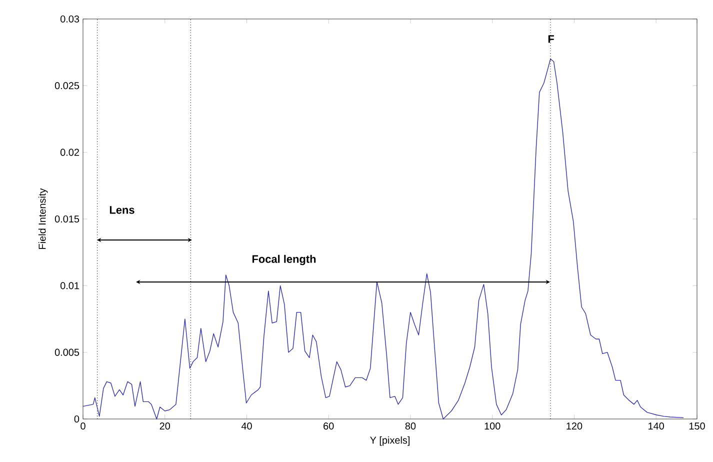 The width and height of the screenshot is (713, 462). I want to click on x-tick-label: 140, so click(656, 426).